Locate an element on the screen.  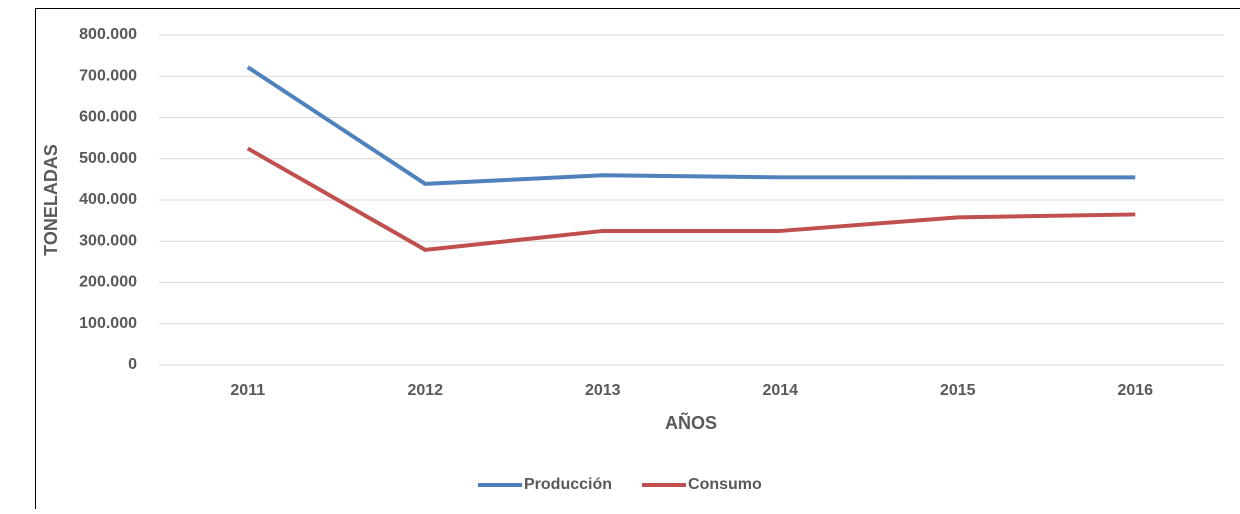
x-tick-label: 2015 is located at coordinates (958, 390).